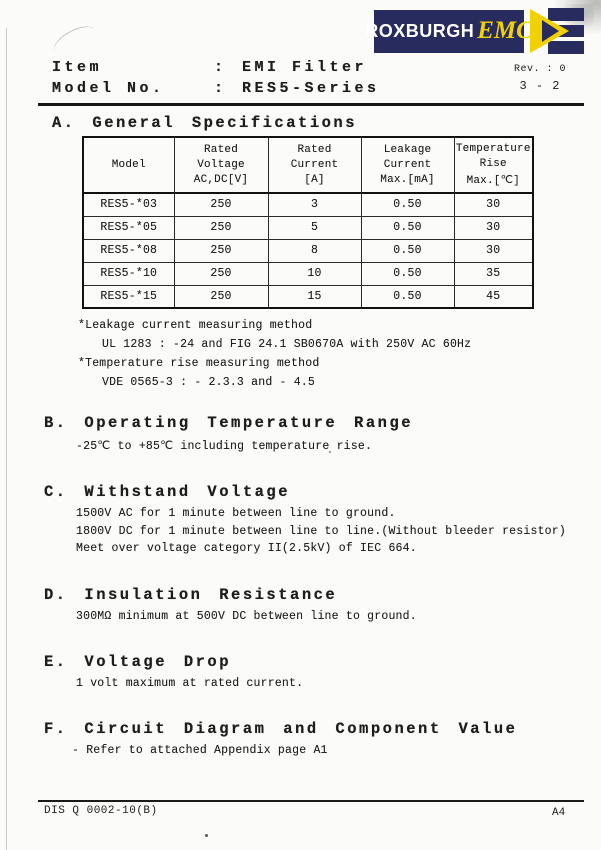  I want to click on cell-current: 15, so click(314, 296).